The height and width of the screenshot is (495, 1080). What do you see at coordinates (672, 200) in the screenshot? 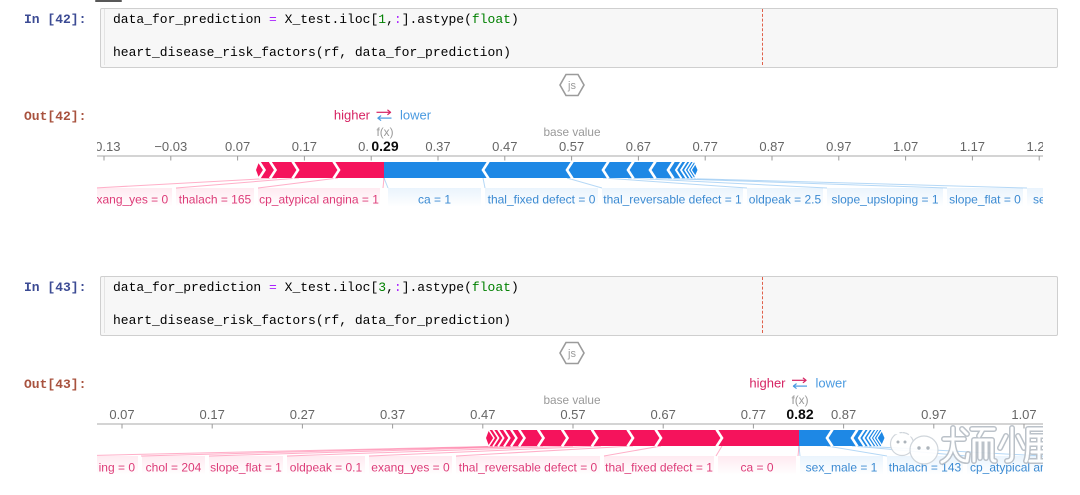
I see `svg-text: thal_reversable defect = 1` at bounding box center [672, 200].